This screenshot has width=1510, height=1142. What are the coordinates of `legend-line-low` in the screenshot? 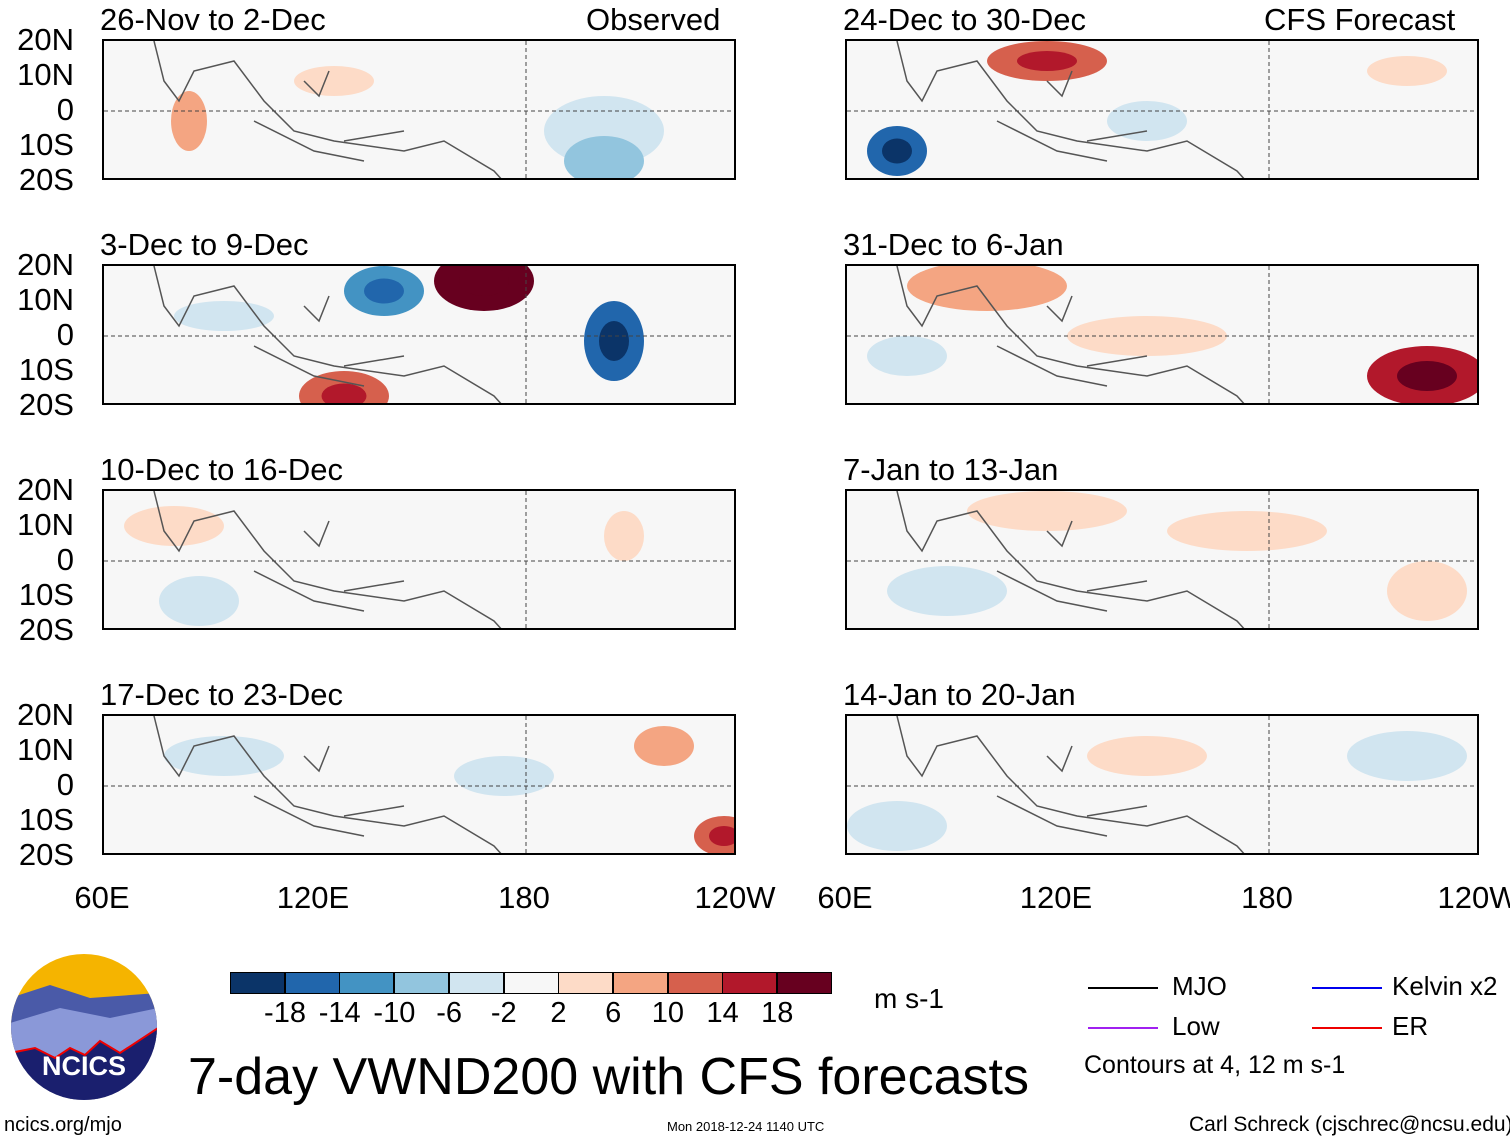 It's located at (1123, 1028).